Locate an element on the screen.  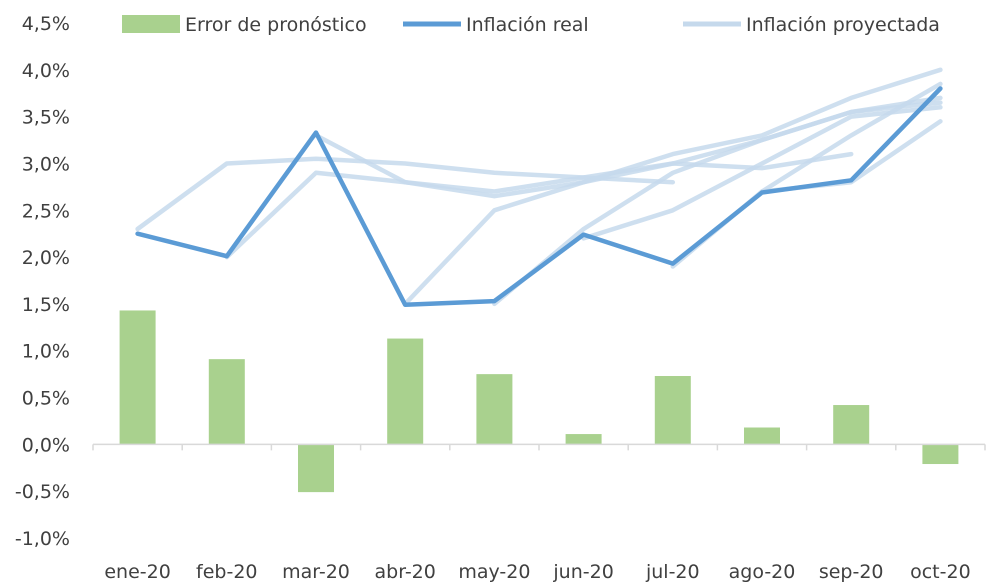
x-tick-label: may-20 is located at coordinates (494, 571).